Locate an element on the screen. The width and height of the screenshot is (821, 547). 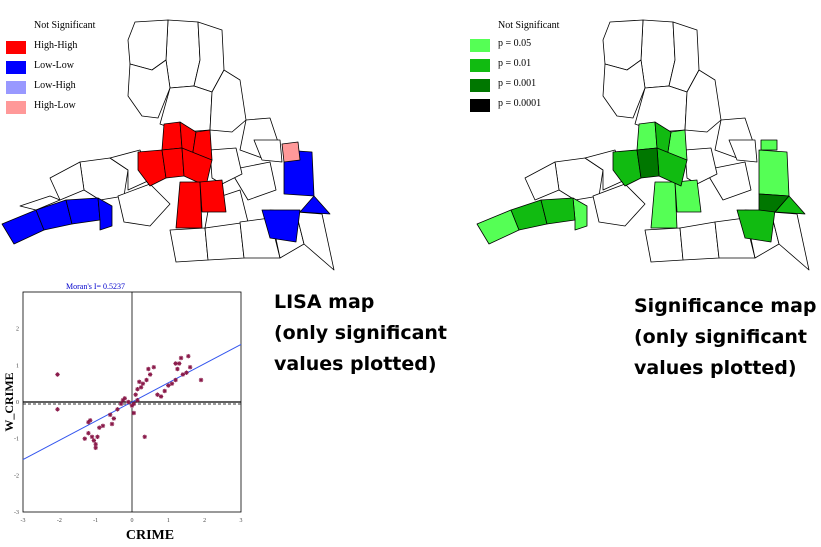
y-tick-label: -1 is located at coordinates (16, 440).